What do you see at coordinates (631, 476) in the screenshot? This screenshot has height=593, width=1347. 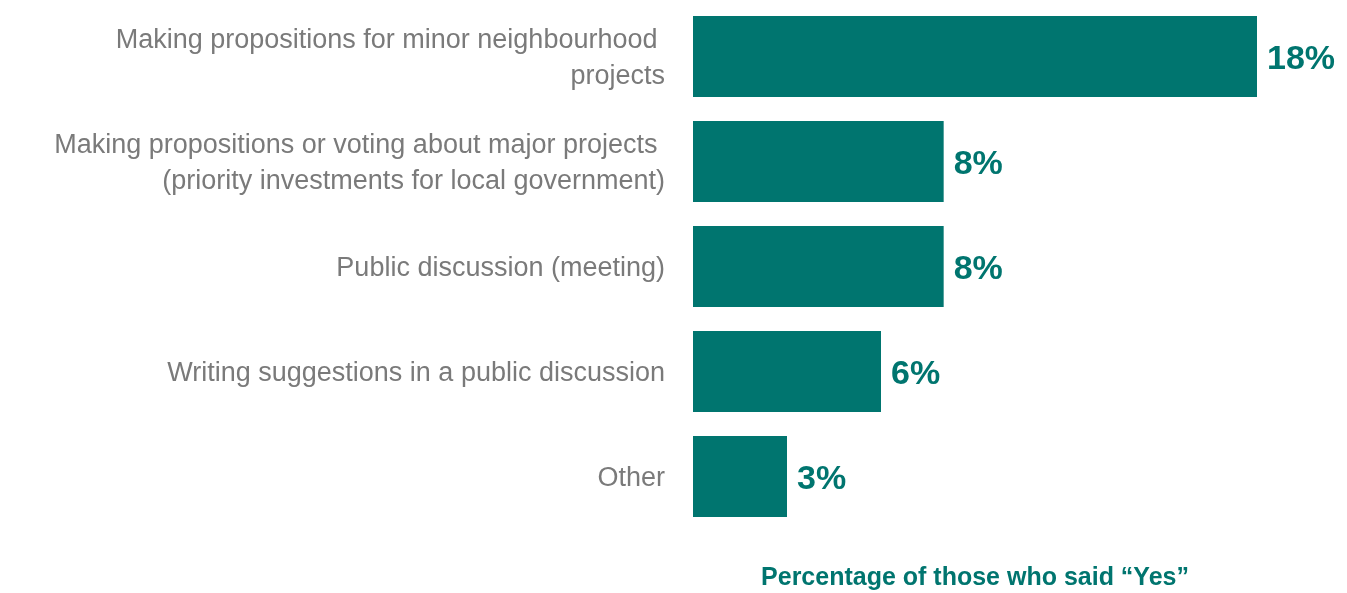 I see `y-tick-label: Other` at bounding box center [631, 476].